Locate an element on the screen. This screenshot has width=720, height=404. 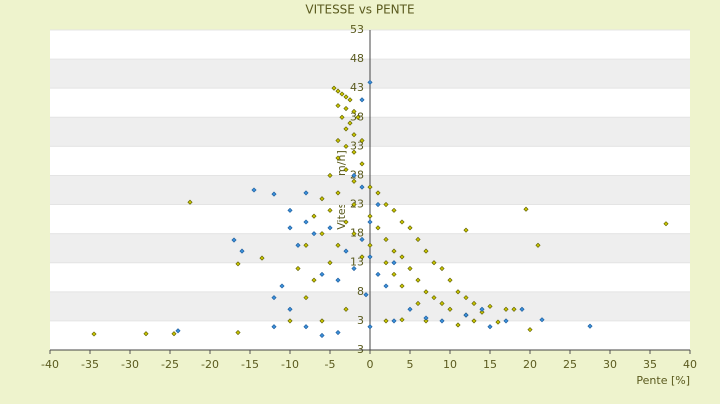
y-tick-label: 13 is located at coordinates (357, 262).